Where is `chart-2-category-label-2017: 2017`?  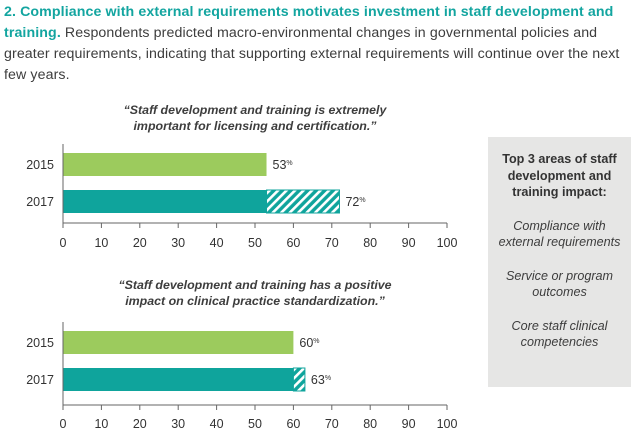
chart-2-category-label-2017: 2017 is located at coordinates (40, 380).